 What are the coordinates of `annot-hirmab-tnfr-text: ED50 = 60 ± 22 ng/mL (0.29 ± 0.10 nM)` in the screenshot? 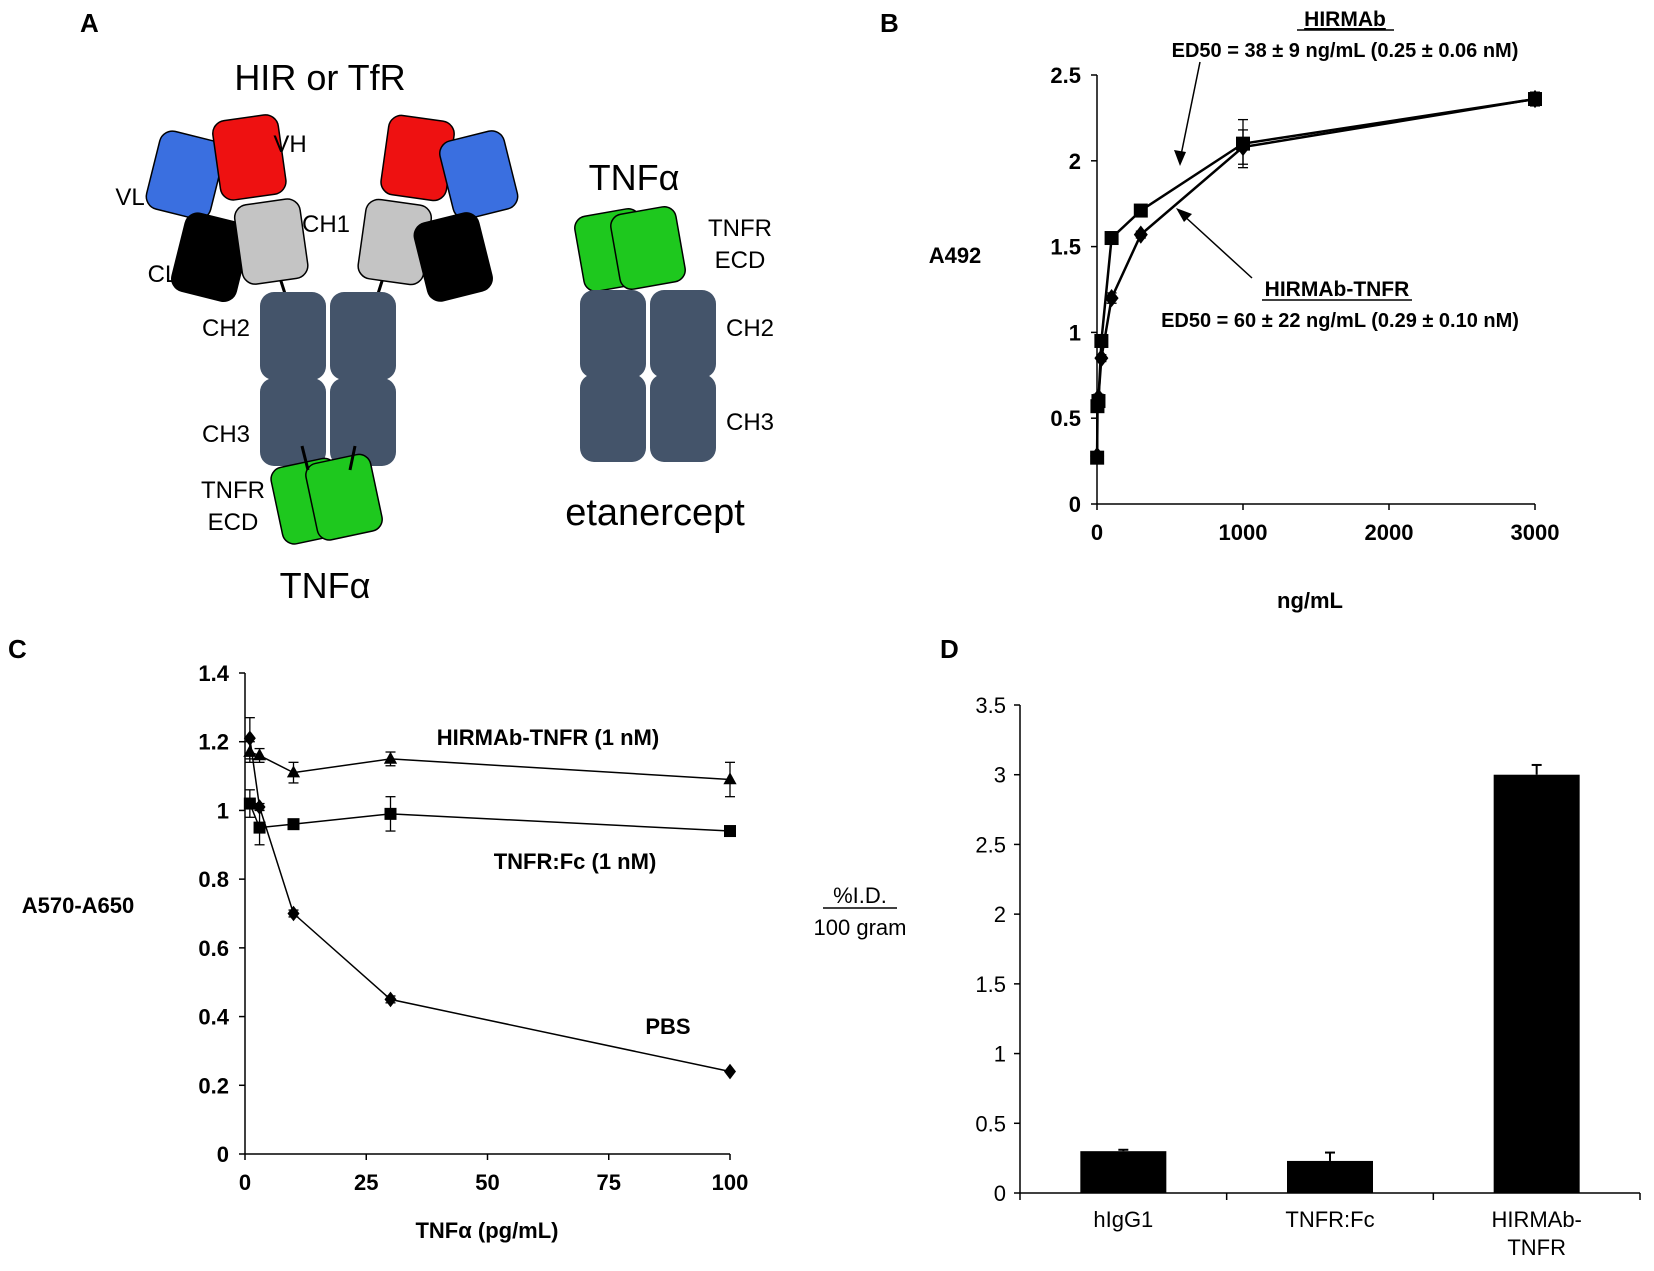 It's located at (1340, 321).